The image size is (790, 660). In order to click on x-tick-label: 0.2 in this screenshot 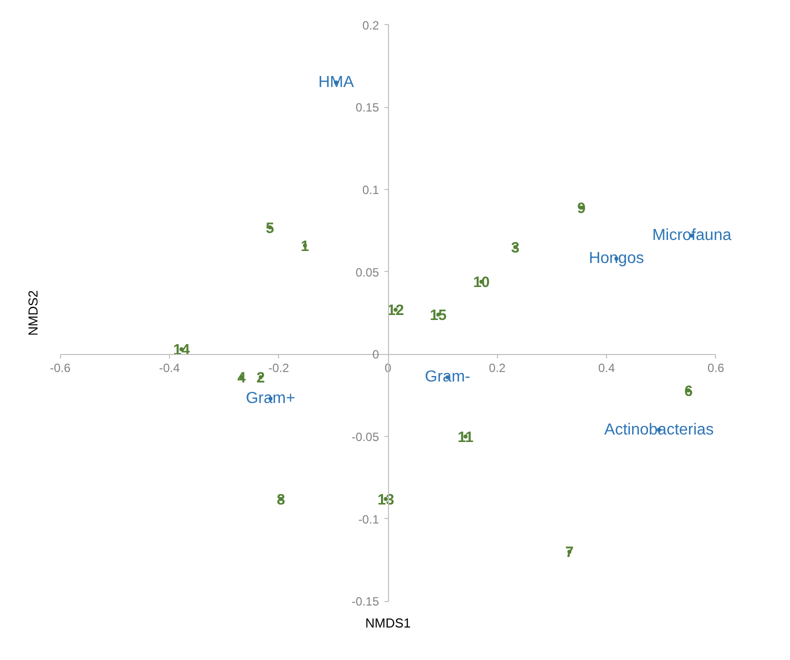, I will do `click(497, 368)`.